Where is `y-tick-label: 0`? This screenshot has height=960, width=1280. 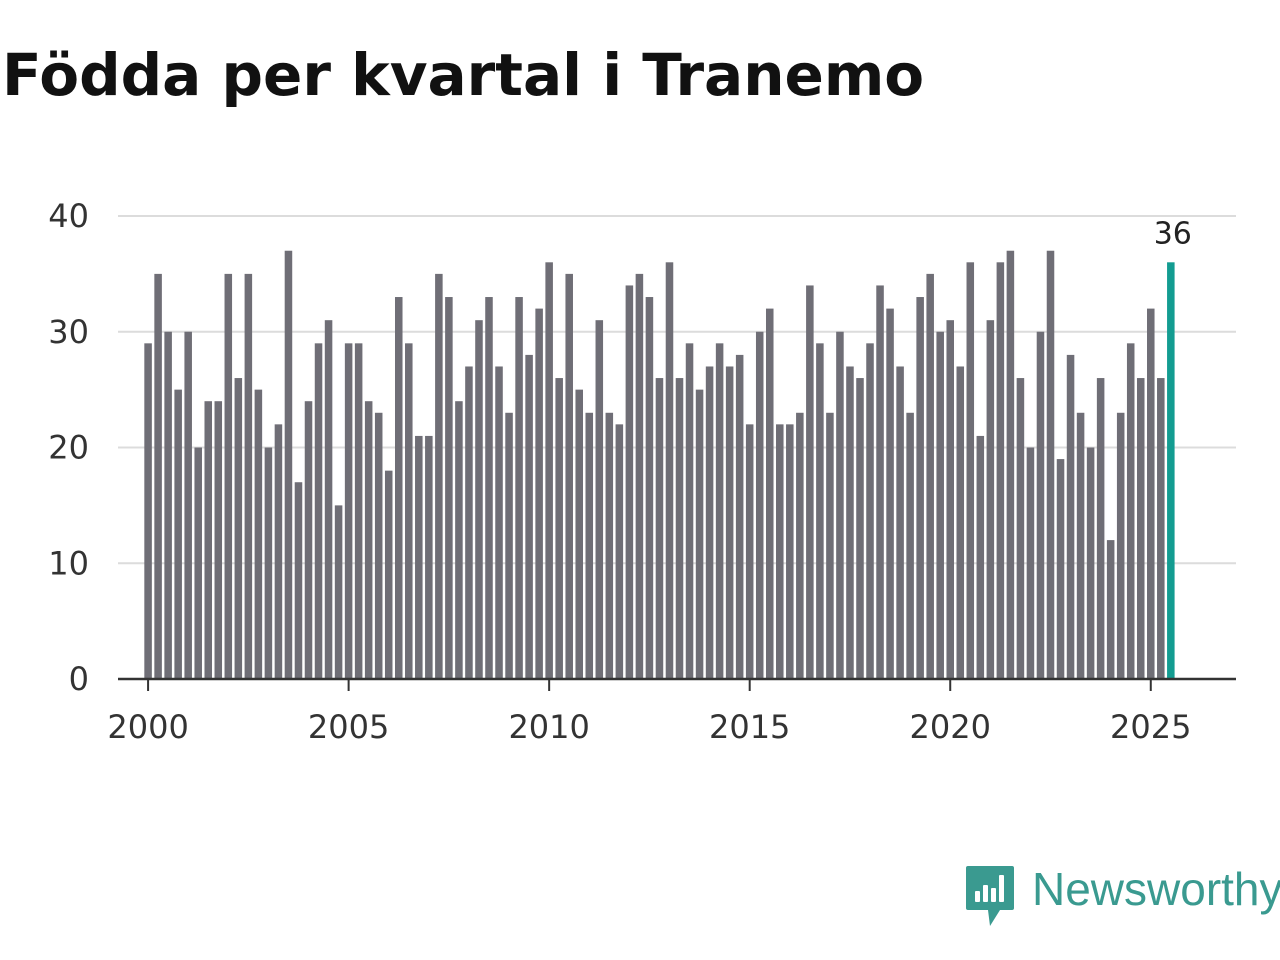
y-tick-label: 0 is located at coordinates (79, 679).